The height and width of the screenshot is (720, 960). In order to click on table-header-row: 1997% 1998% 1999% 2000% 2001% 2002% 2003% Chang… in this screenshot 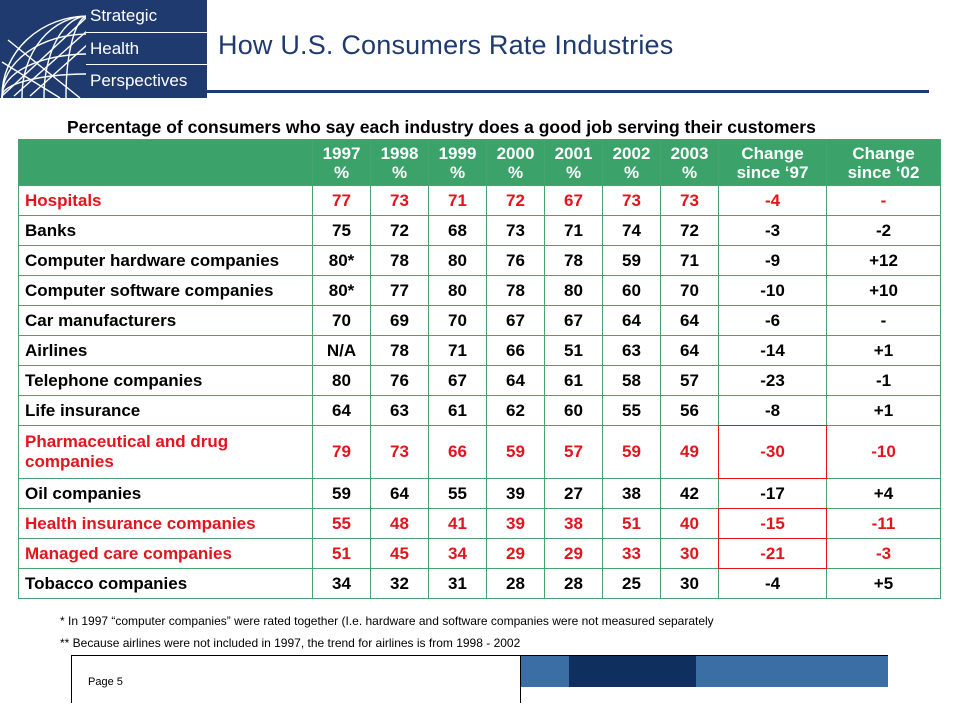, I will do `click(479, 162)`.